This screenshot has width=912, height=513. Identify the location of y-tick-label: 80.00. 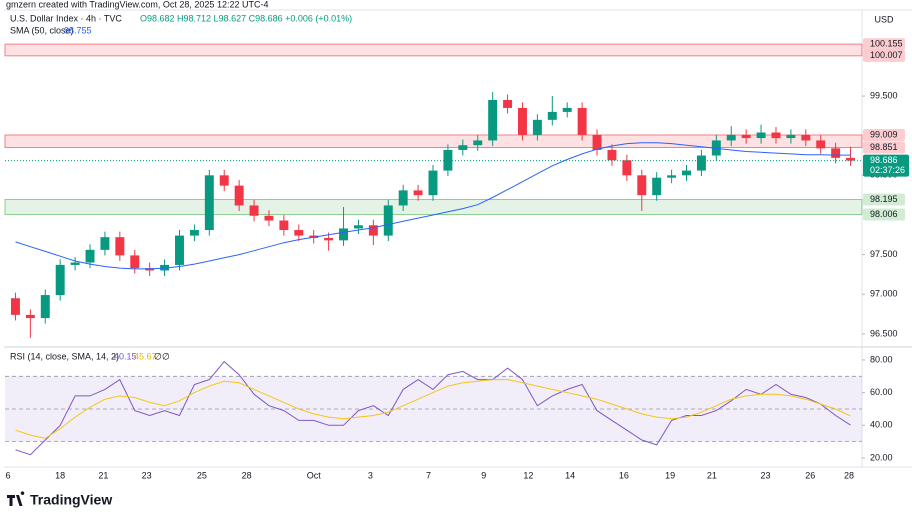
(881, 359).